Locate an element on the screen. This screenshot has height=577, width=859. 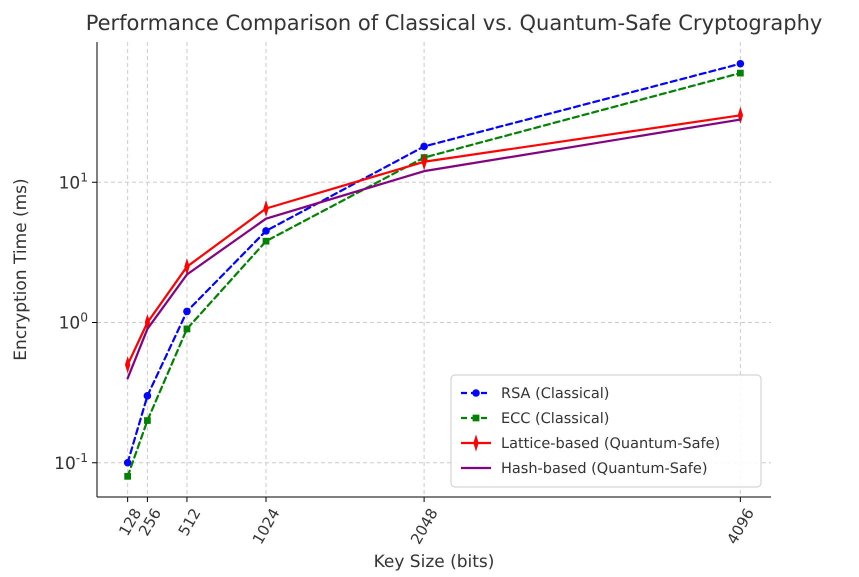
legend-label: RSA (Classical) is located at coordinates (555, 394).